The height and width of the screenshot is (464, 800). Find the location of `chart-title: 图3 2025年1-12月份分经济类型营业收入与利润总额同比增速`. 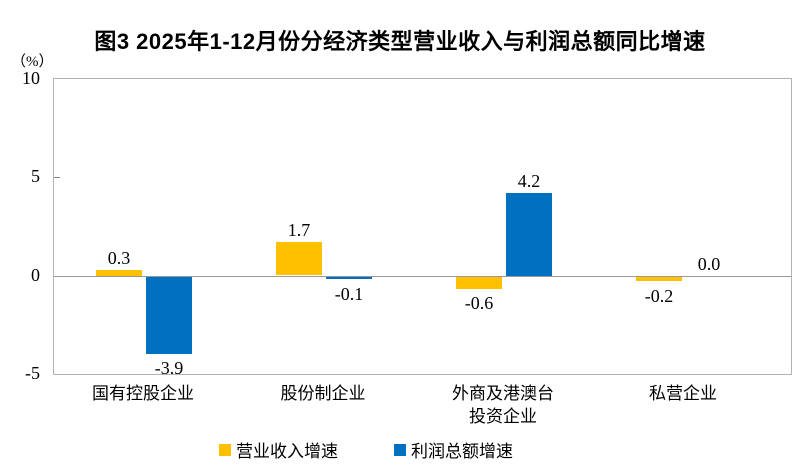

chart-title: 图3 2025年1-12月份分经济类型营业收入与利润总额同比增速 is located at coordinates (400, 41).